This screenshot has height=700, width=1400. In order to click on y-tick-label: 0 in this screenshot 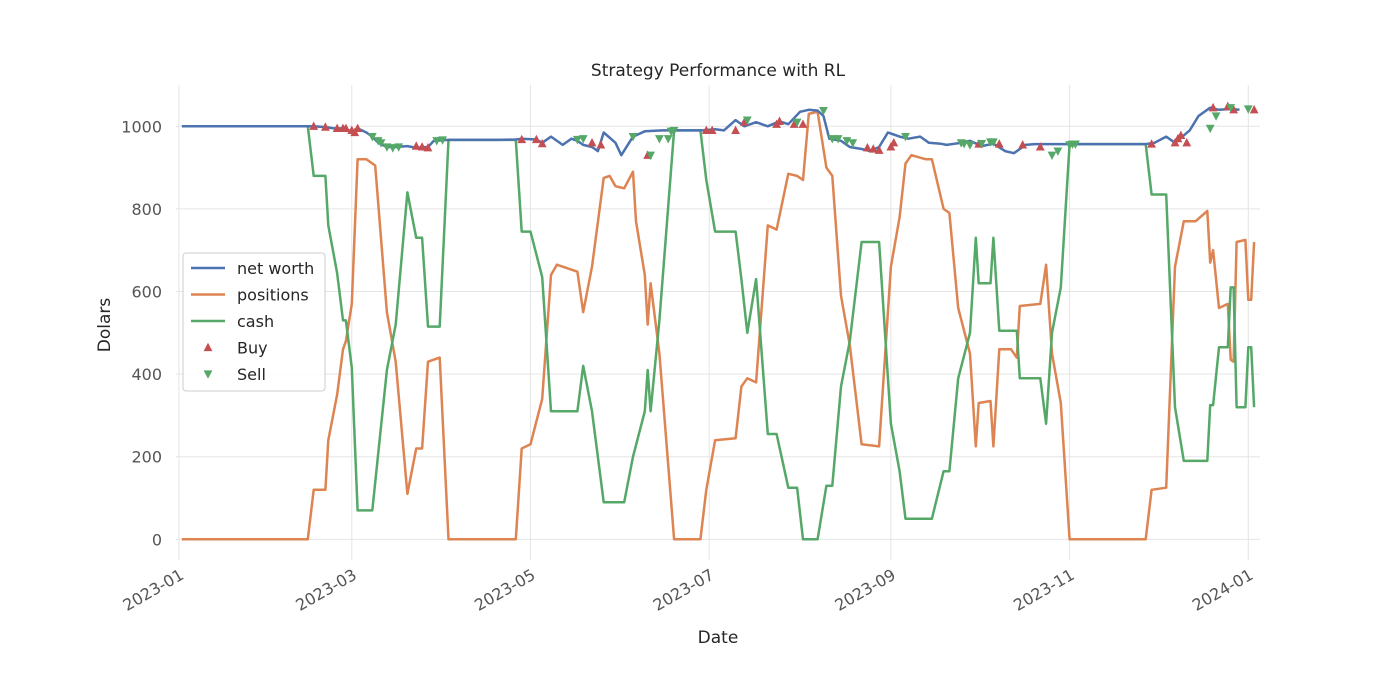, I will do `click(157, 539)`.